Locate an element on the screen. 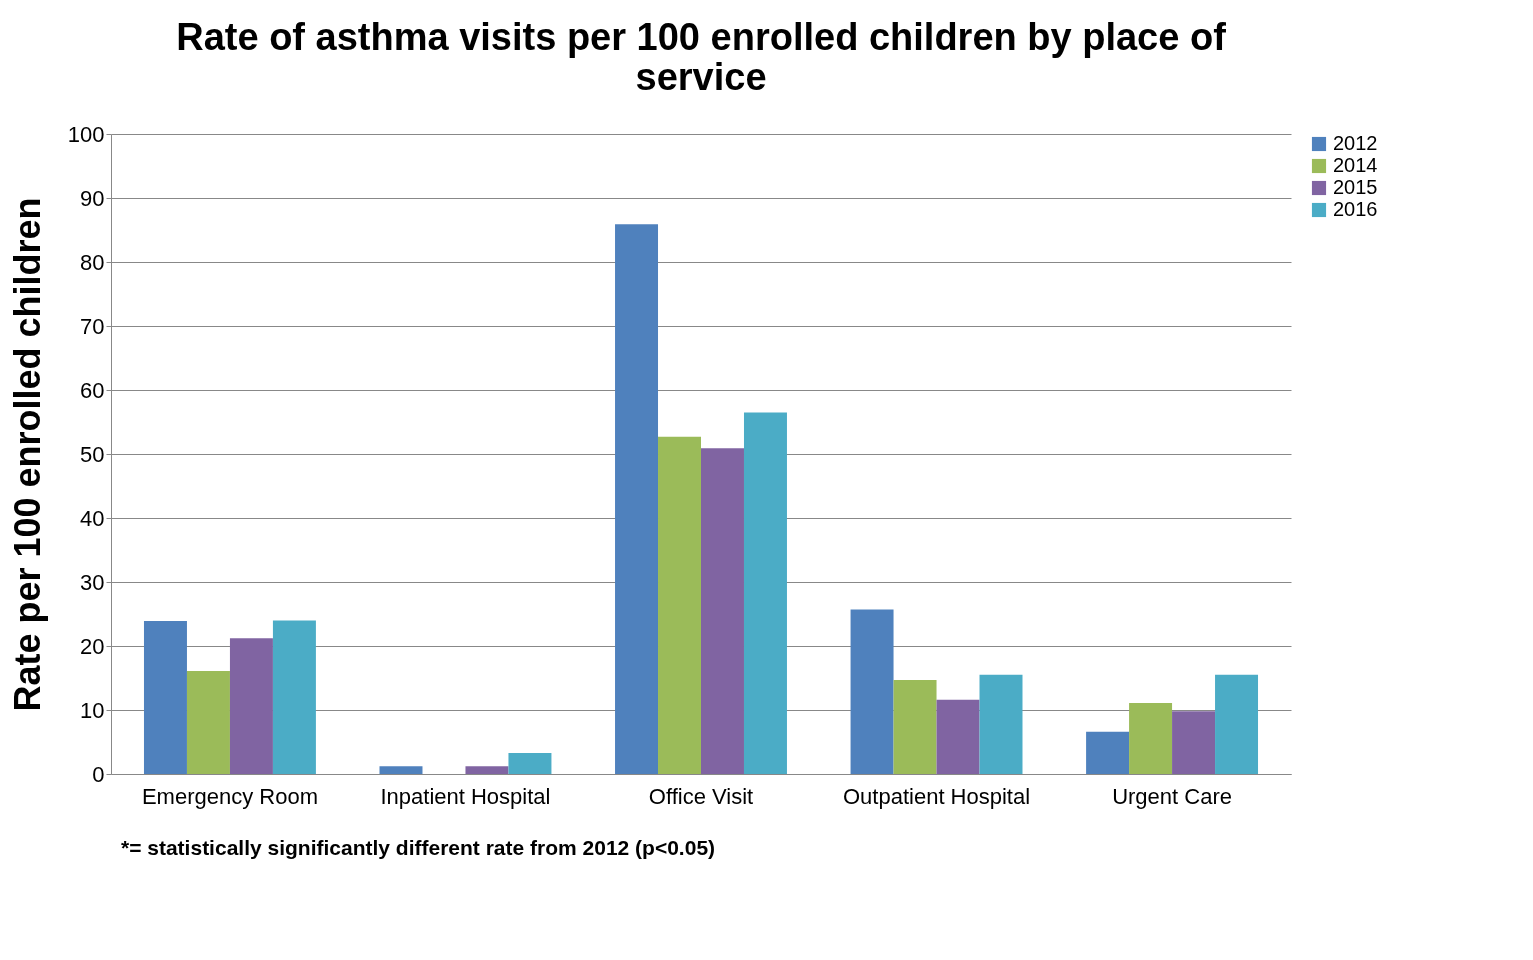 This screenshot has width=1533, height=960. x-tick-label: Urgent Care is located at coordinates (1172, 796).